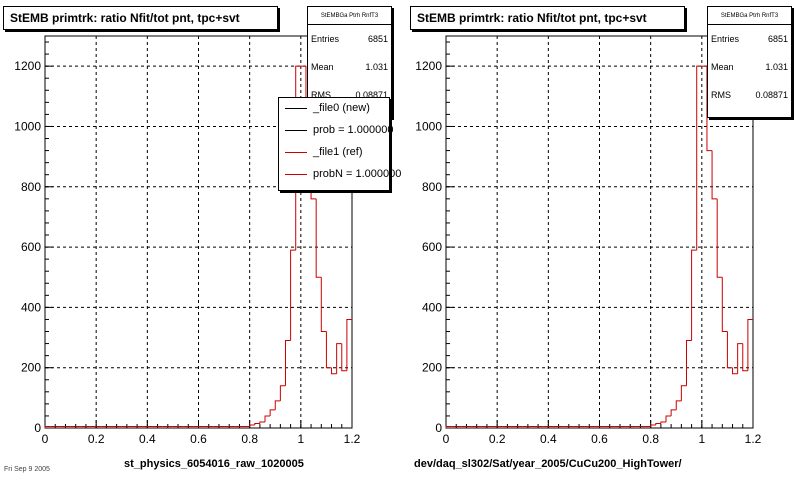 Image resolution: width=800 pixels, height=480 pixels. Describe the element at coordinates (432, 368) in the screenshot. I see `panel-2-y-tick-label: 200` at that location.